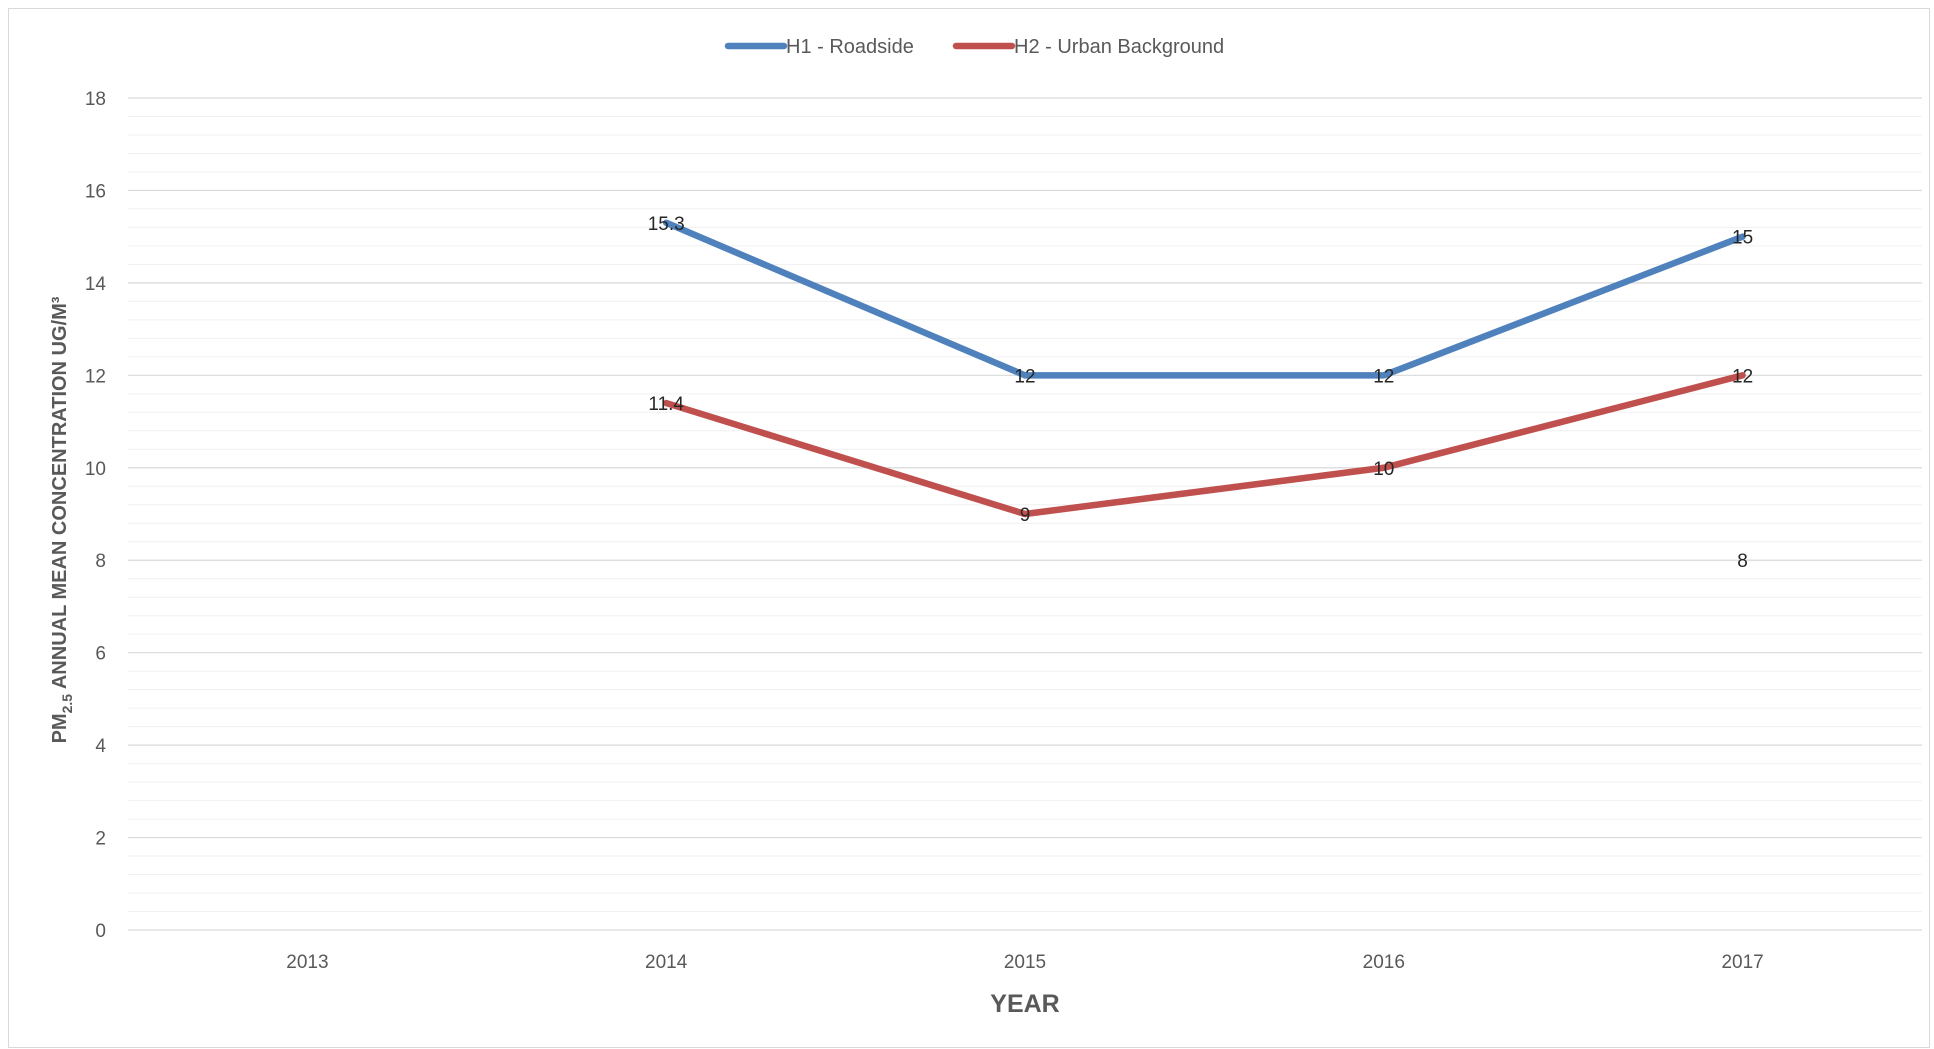 Image resolution: width=1934 pixels, height=1049 pixels. I want to click on y-tick-label: 8, so click(100, 561).